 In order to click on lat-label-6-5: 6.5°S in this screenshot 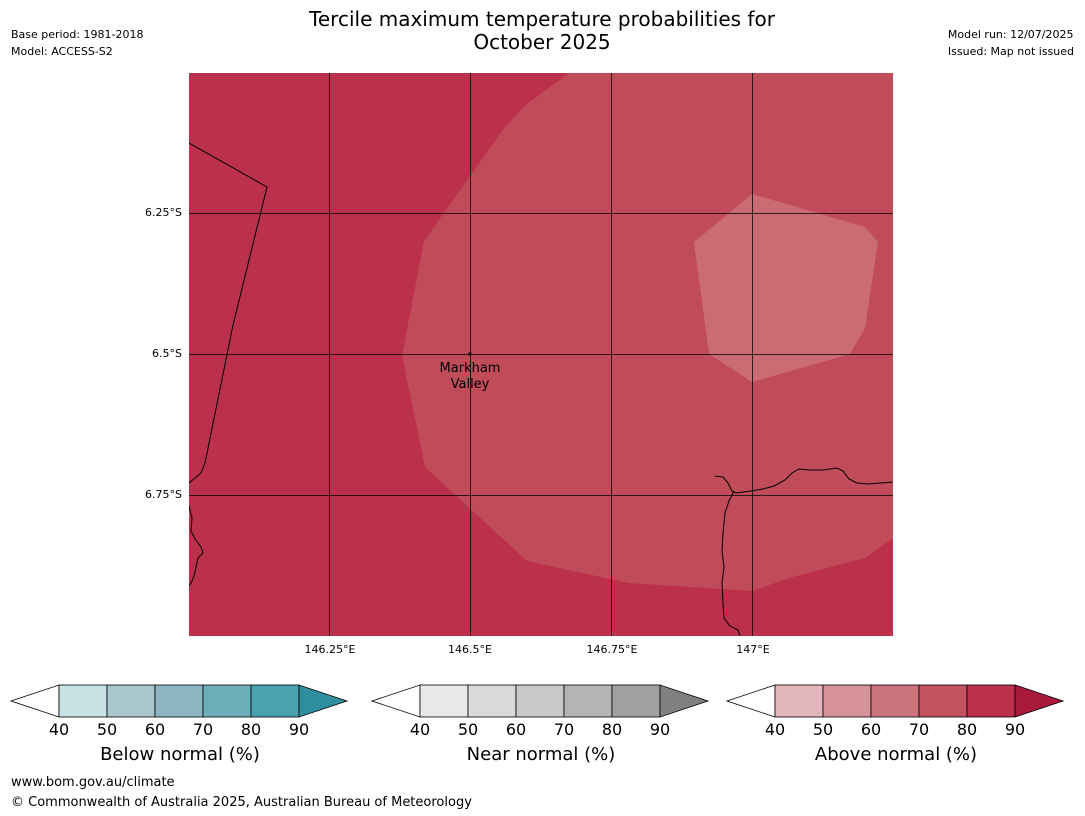, I will do `click(167, 353)`.